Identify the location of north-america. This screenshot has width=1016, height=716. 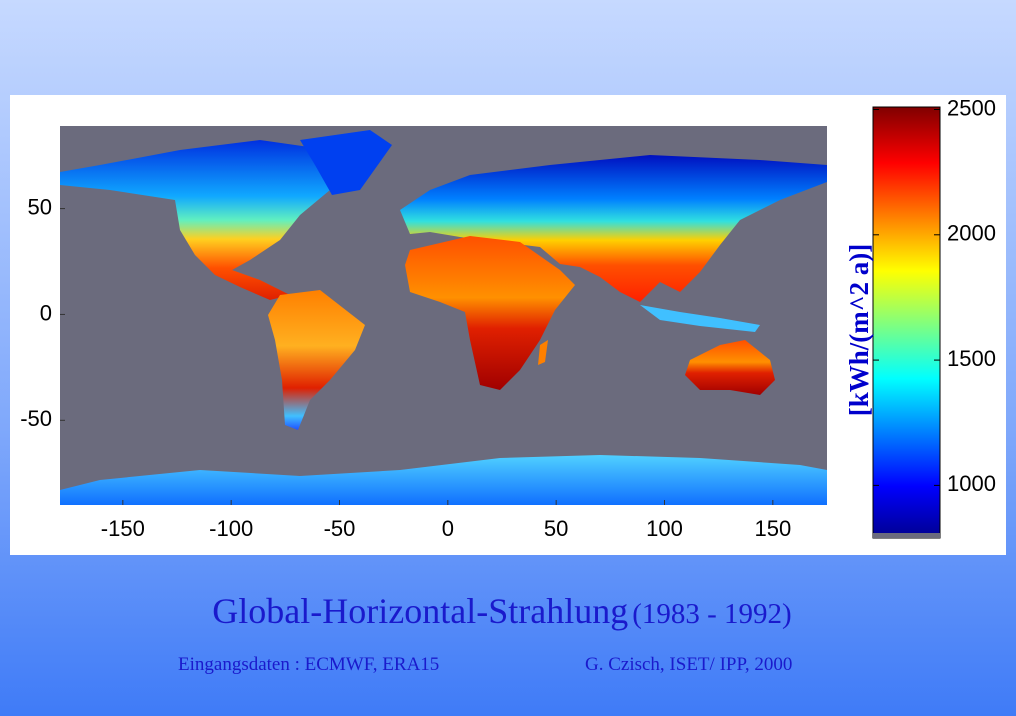
(195, 220).